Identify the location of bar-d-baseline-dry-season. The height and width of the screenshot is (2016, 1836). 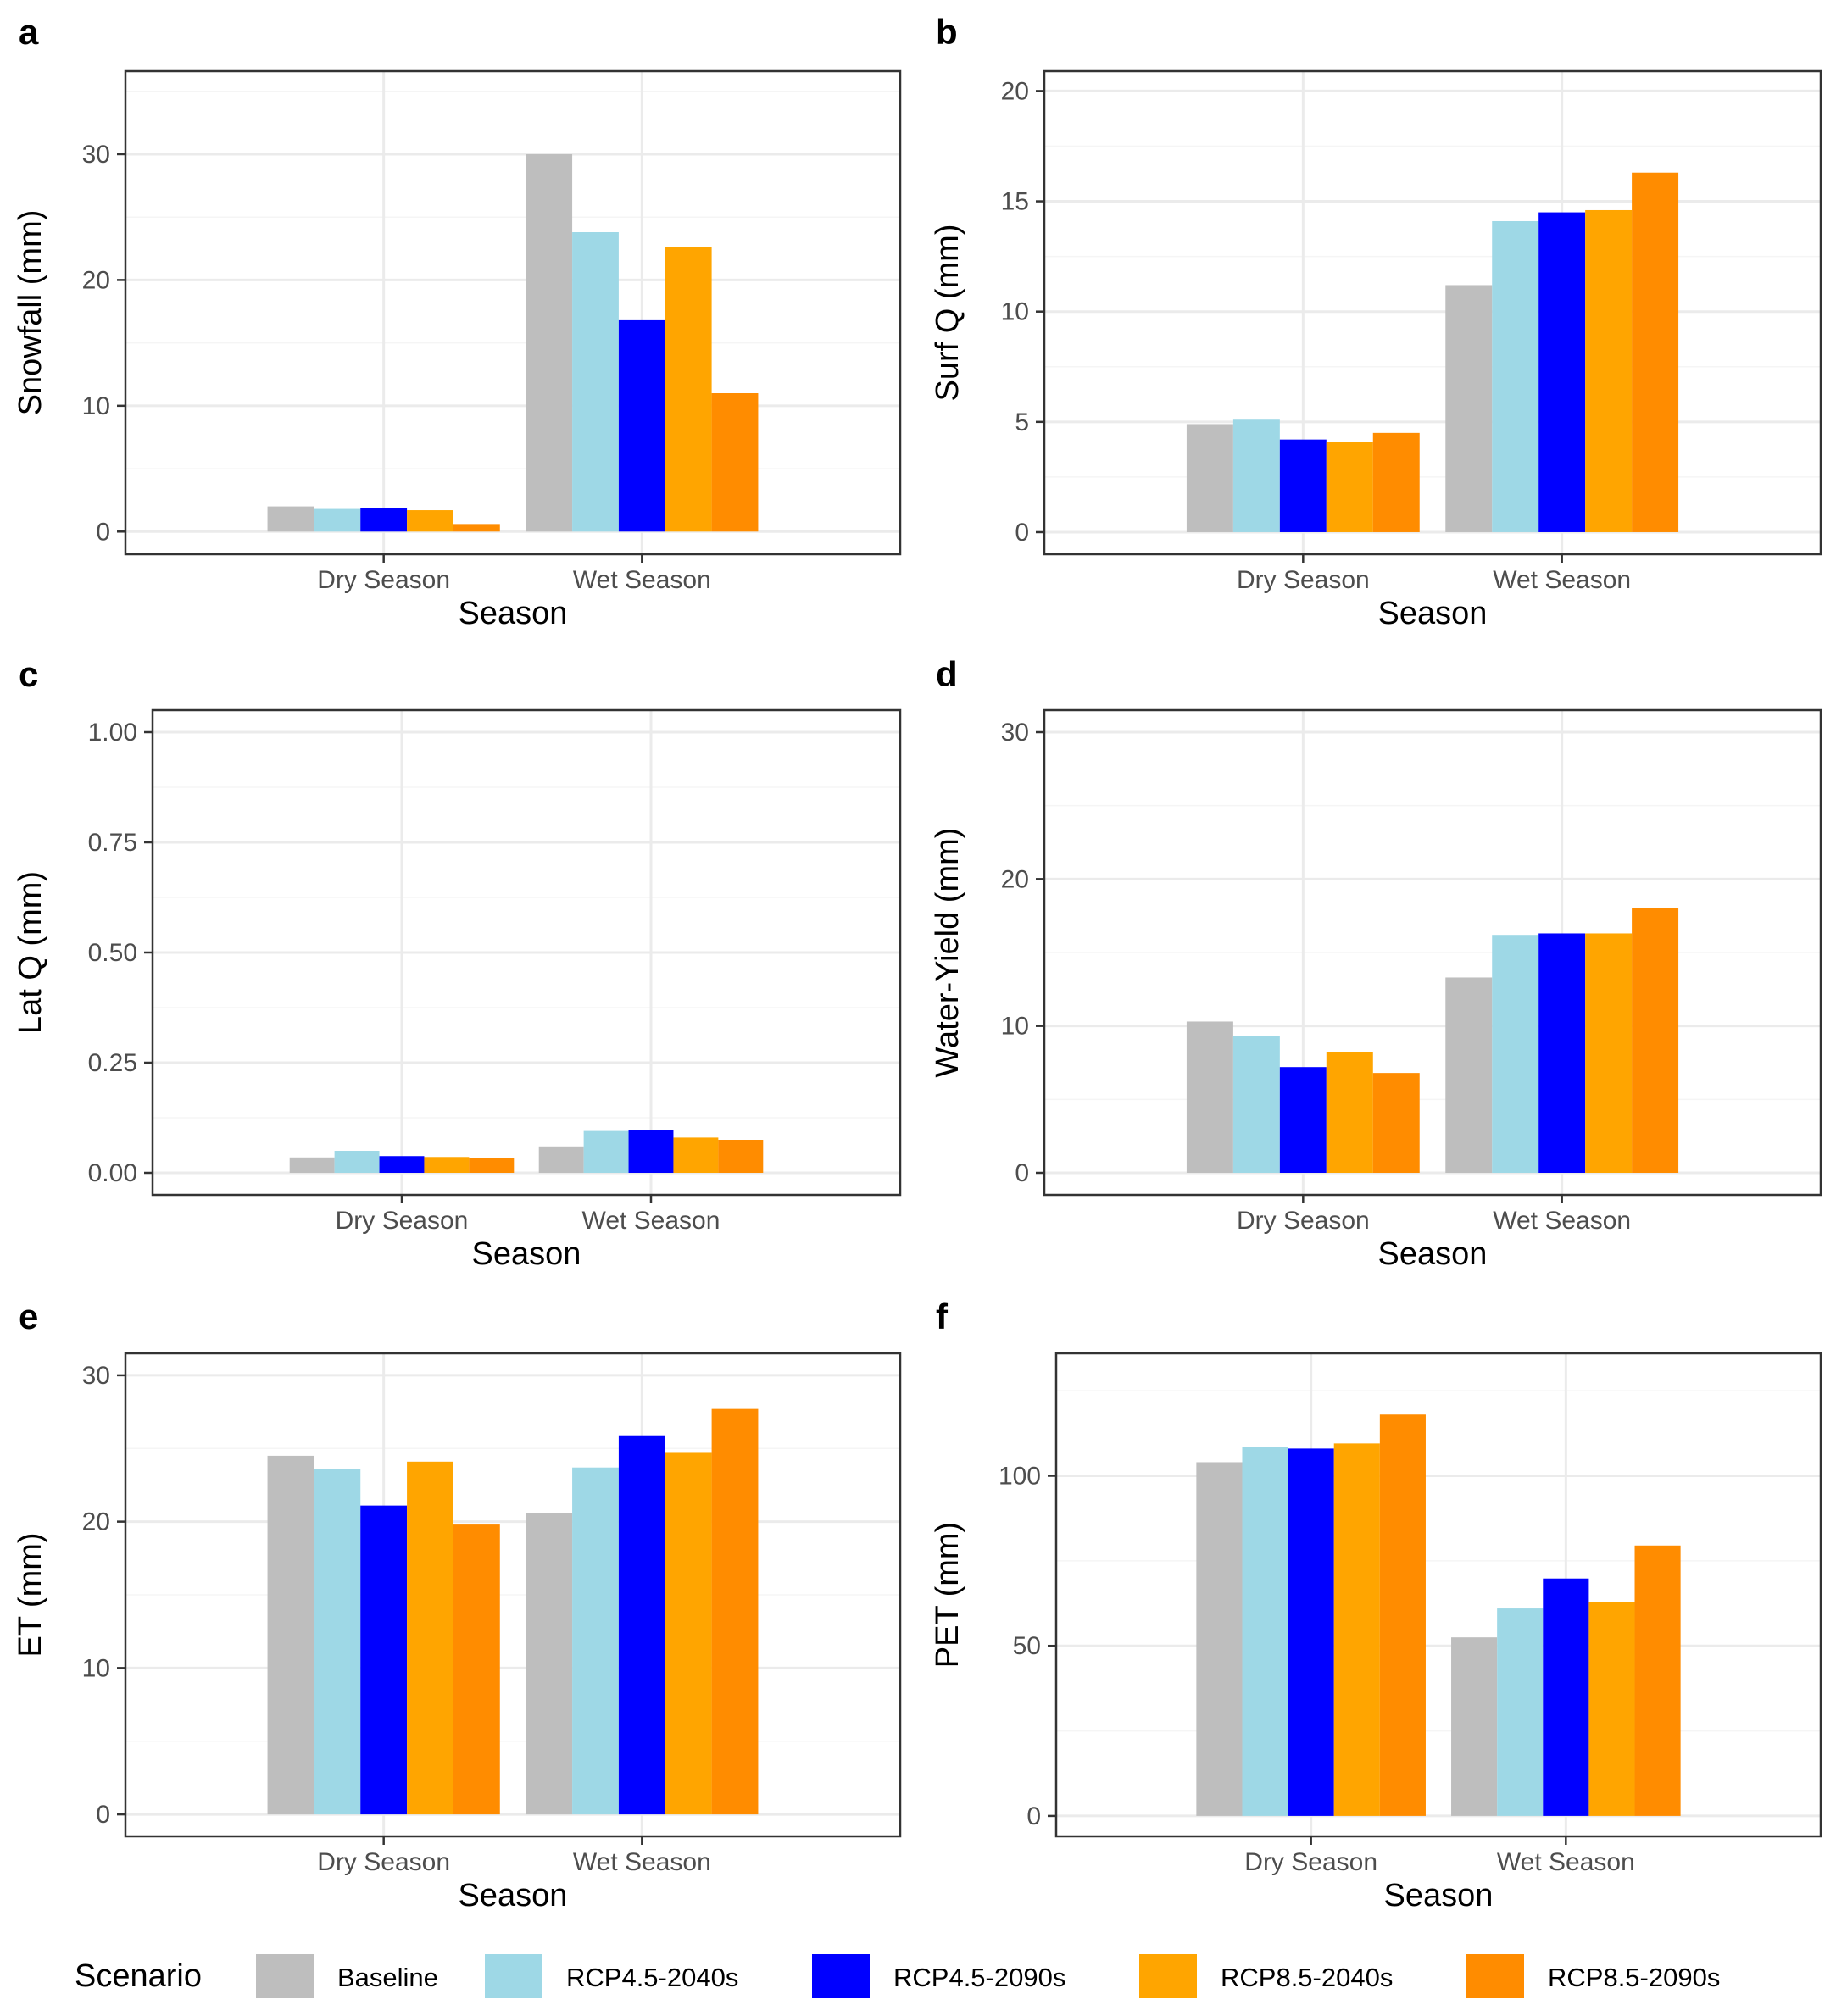
(1209, 1097).